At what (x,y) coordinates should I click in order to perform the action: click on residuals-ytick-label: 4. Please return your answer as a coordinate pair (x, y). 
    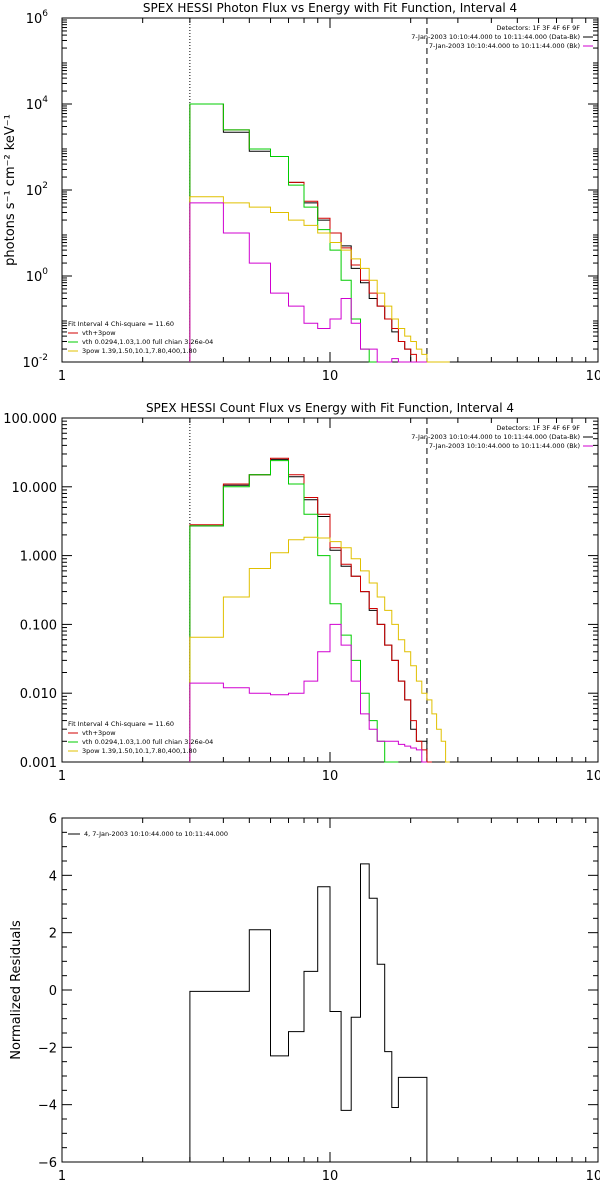
    Looking at the image, I should click on (53, 876).